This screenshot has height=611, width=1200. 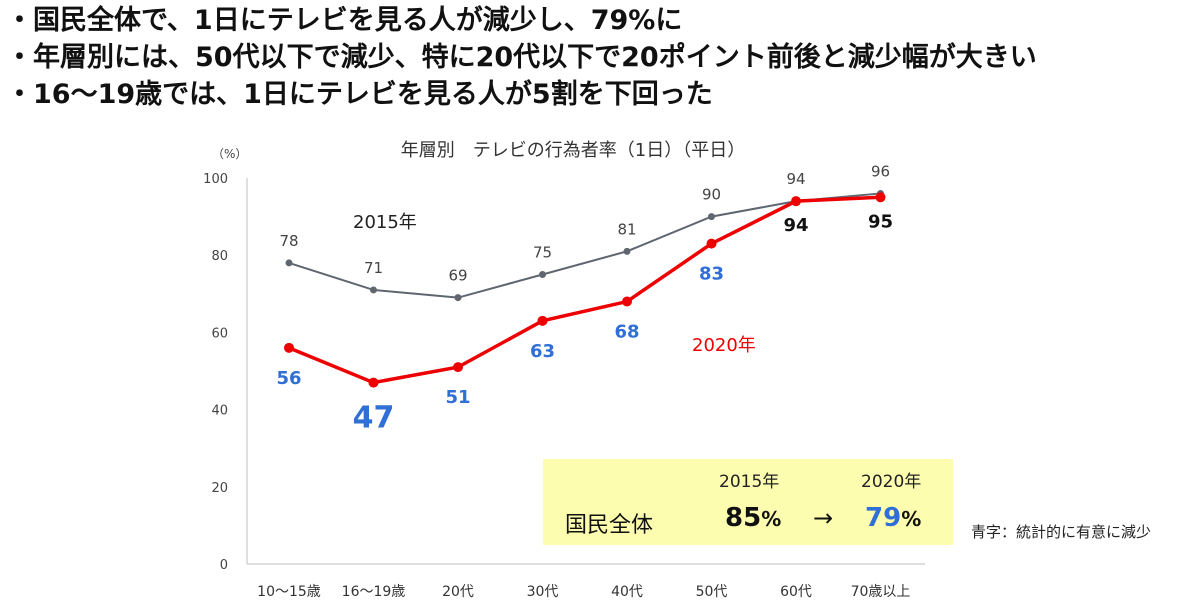 What do you see at coordinates (373, 268) in the screenshot?
I see `data-label-2015: 71` at bounding box center [373, 268].